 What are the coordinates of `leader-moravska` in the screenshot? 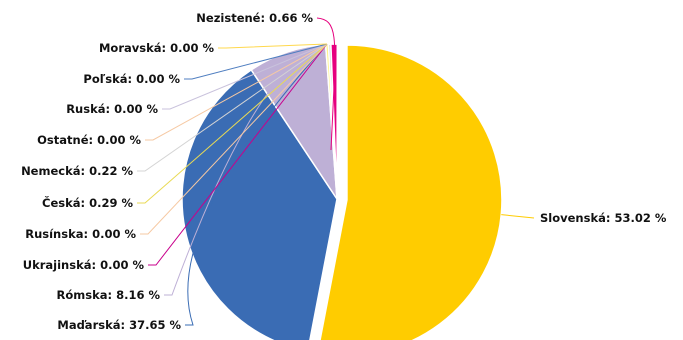 It's located at (273, 46).